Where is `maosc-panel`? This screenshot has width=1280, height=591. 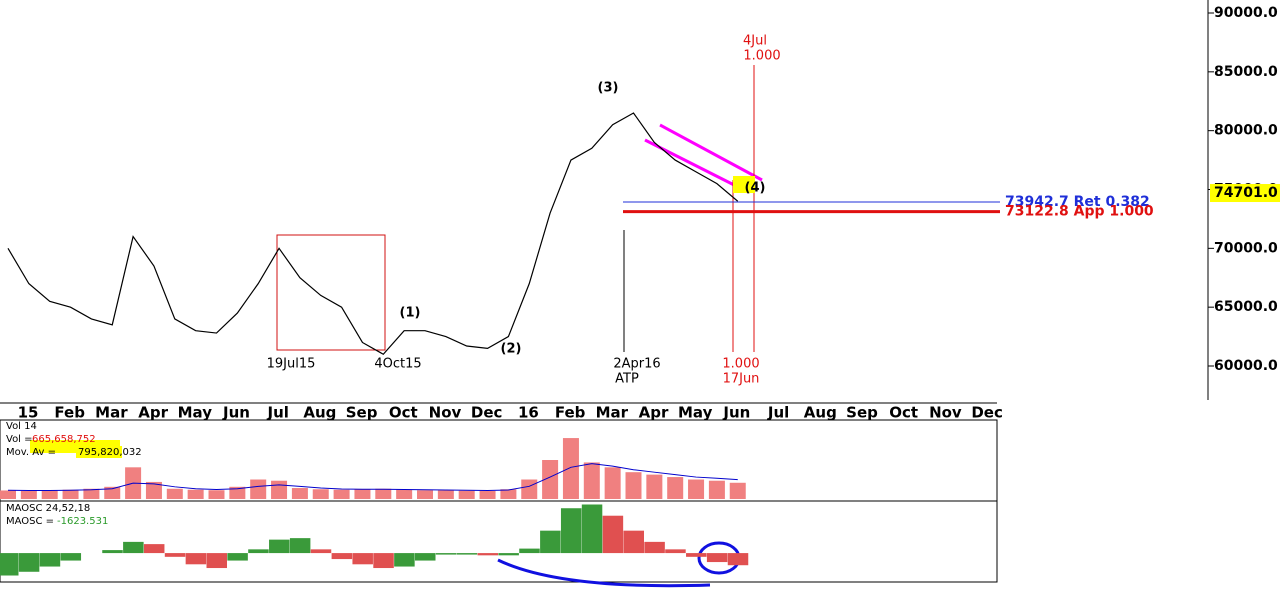 maosc-panel is located at coordinates (499, 541).